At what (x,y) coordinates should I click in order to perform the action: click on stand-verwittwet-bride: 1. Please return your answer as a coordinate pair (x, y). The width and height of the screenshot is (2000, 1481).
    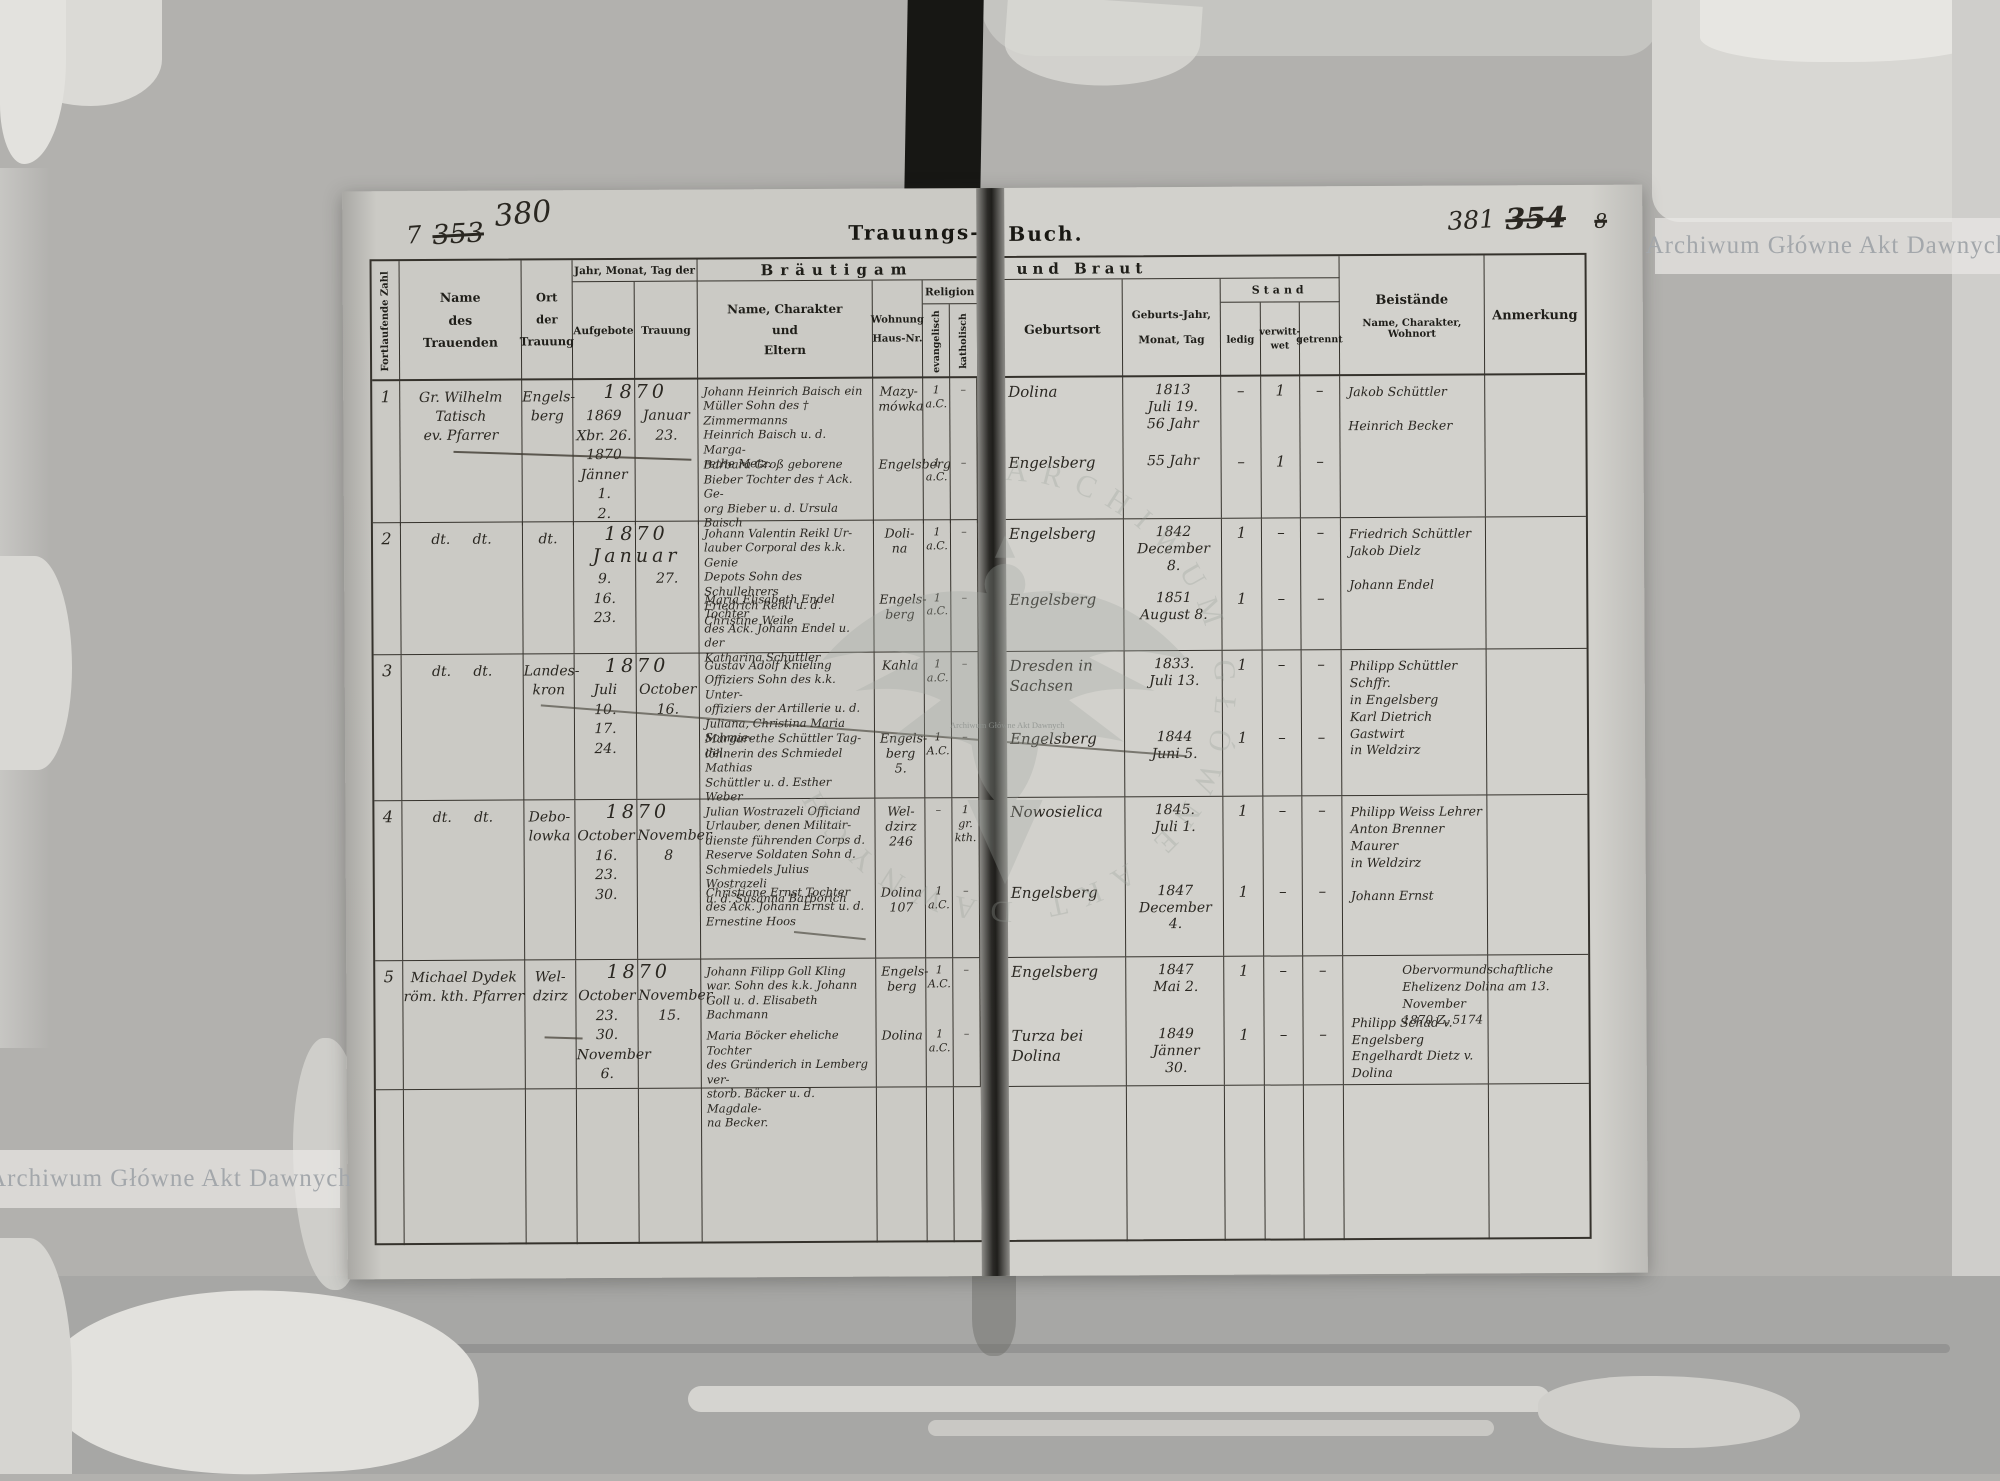
    Looking at the image, I should click on (1280, 461).